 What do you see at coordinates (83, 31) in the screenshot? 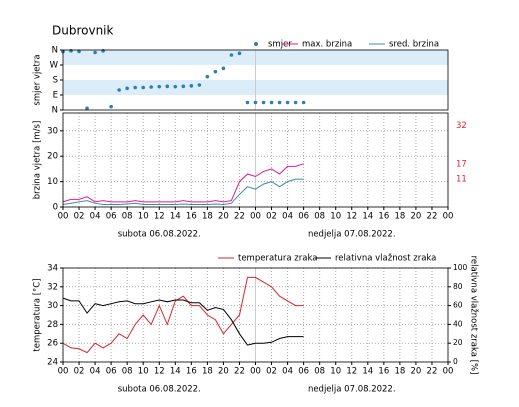
I see `page-title: Dubrovnik` at bounding box center [83, 31].